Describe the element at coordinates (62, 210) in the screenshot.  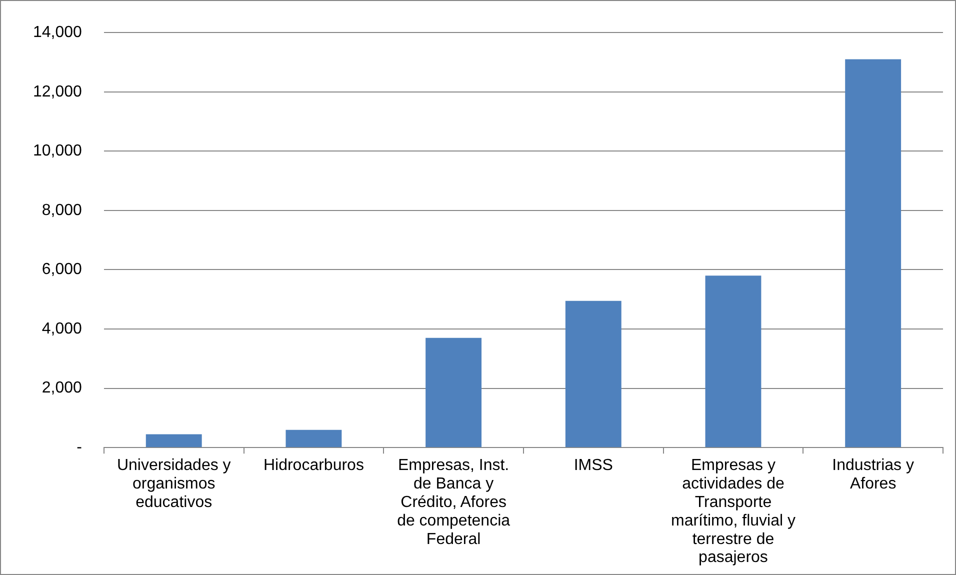
I see `y-tick-label: 8,000` at that location.